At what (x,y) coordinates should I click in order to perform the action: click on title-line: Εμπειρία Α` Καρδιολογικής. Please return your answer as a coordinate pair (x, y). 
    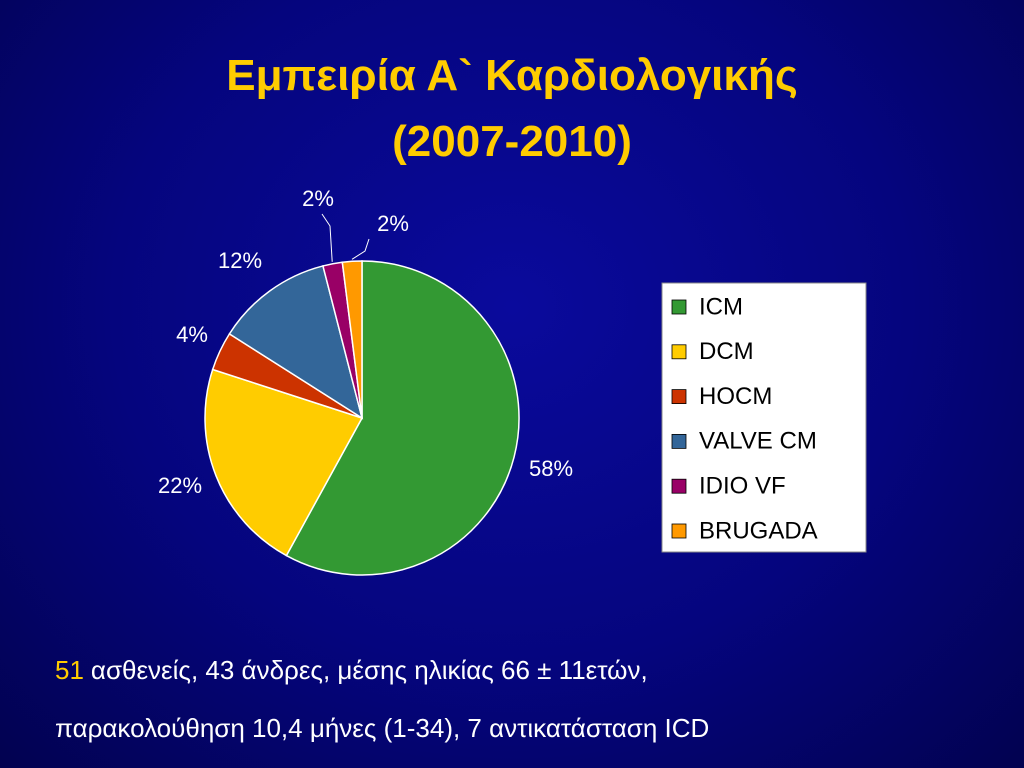
    Looking at the image, I should click on (511, 75).